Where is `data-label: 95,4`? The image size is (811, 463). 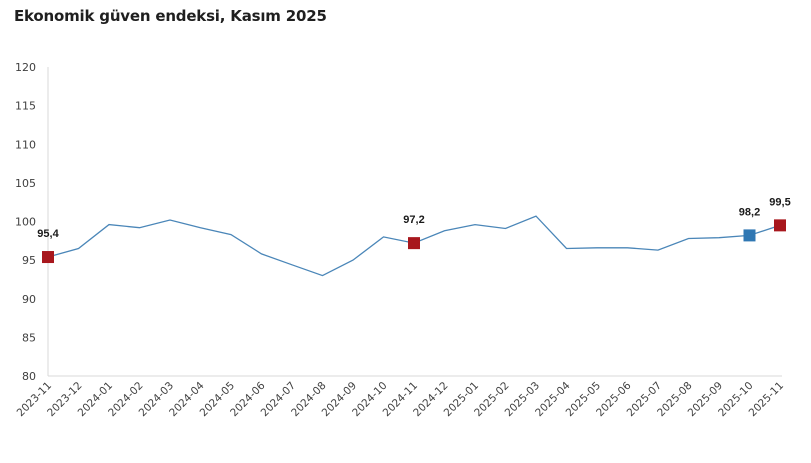
data-label: 95,4 is located at coordinates (48, 234).